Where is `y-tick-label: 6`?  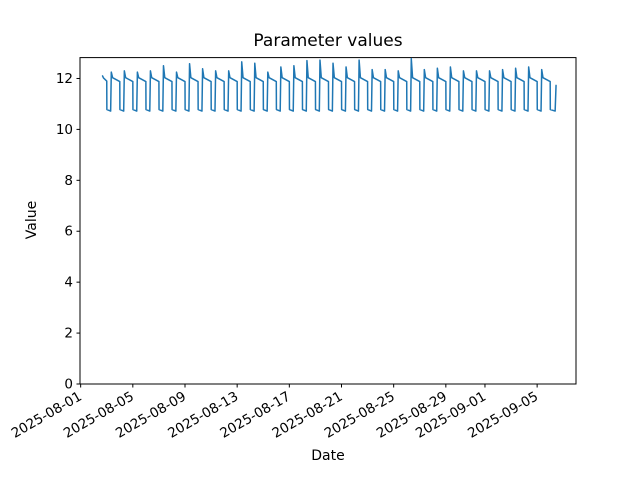 y-tick-label: 6 is located at coordinates (68, 232).